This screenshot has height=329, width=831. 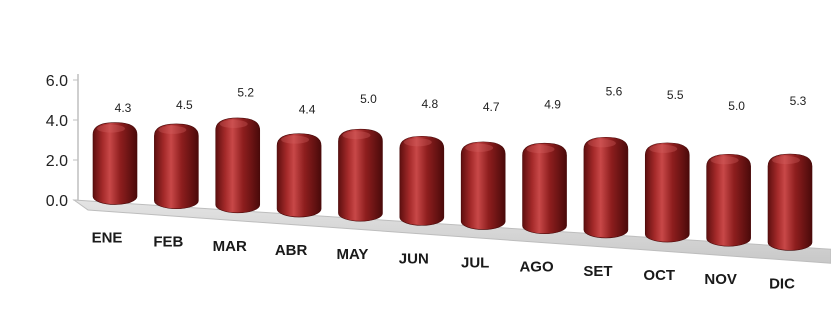 I want to click on x-tick-label: MAY, so click(x=352, y=254).